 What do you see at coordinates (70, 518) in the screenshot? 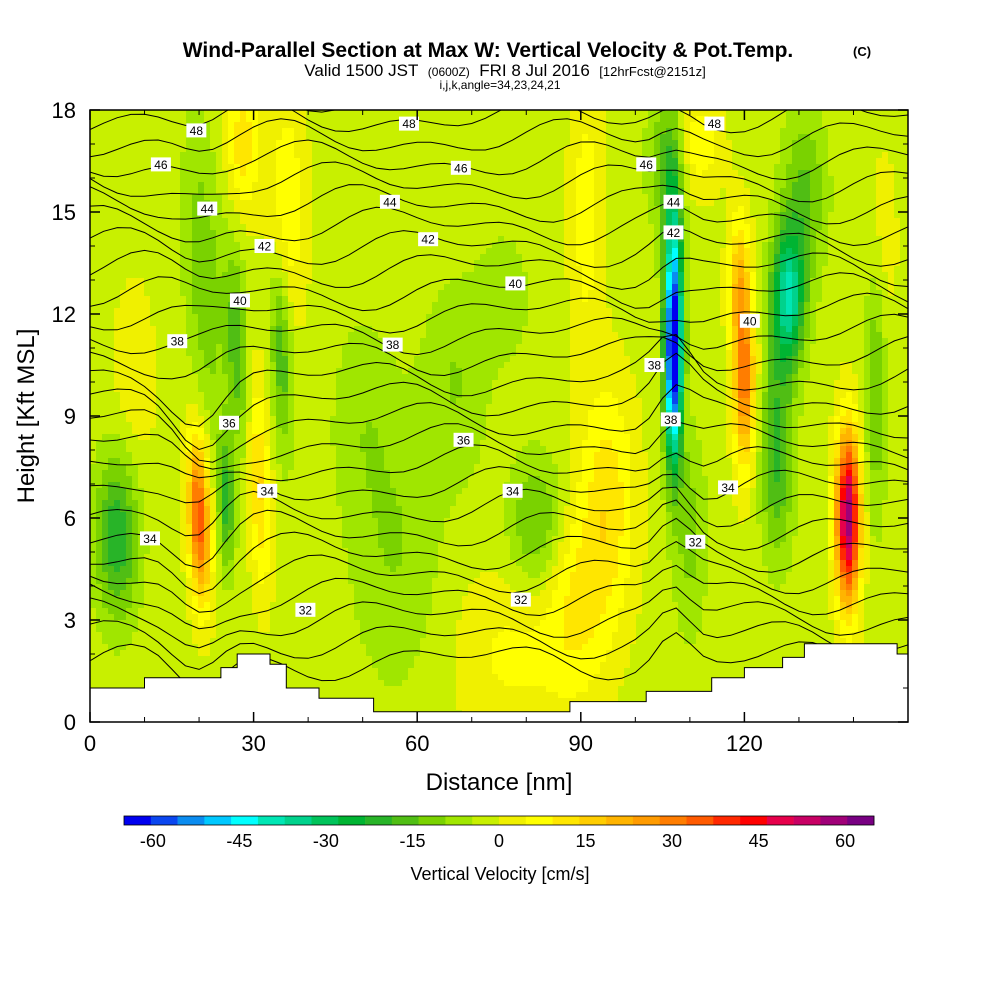
I see `y-tick-label: 6` at bounding box center [70, 518].